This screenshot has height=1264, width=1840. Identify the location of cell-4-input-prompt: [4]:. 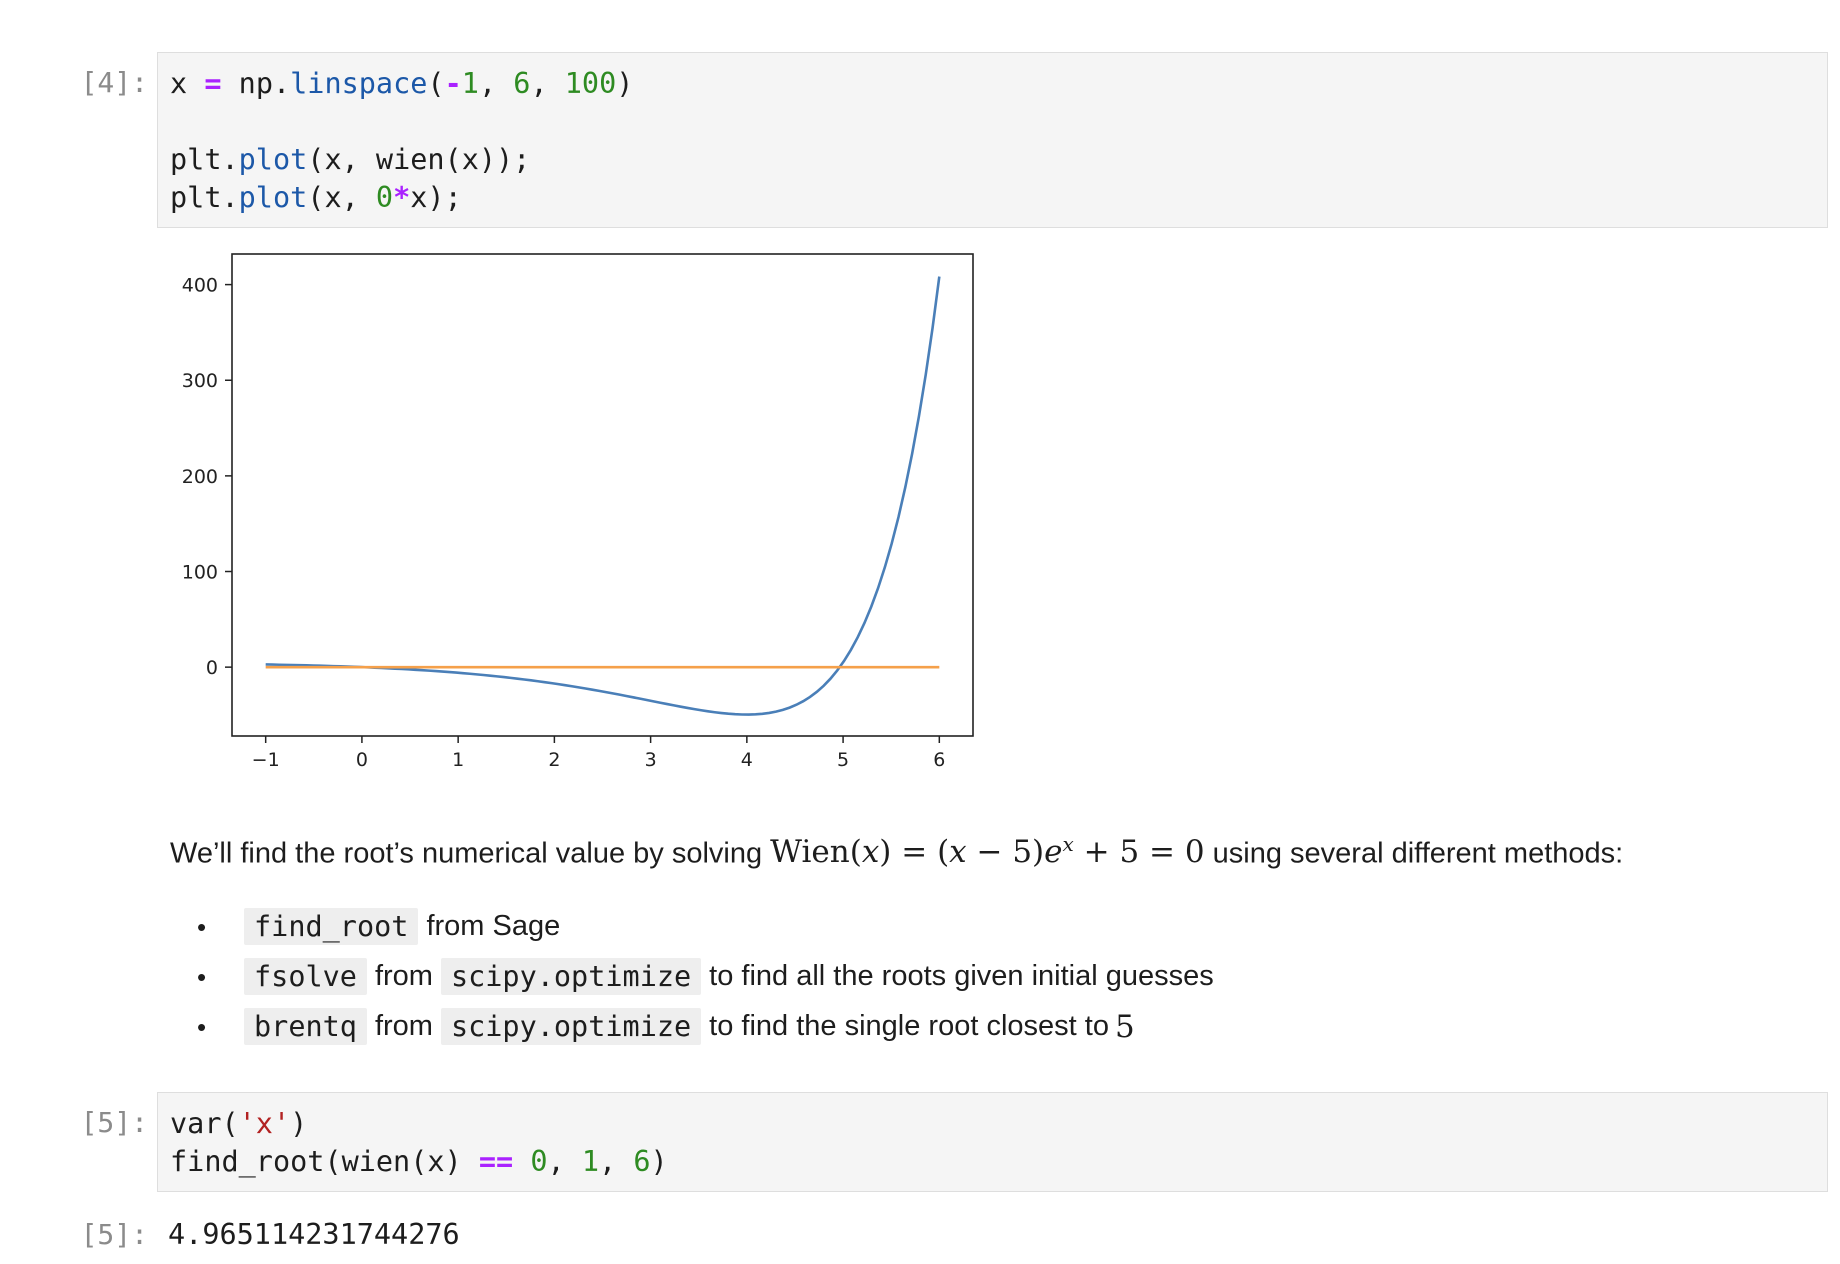
(114, 82).